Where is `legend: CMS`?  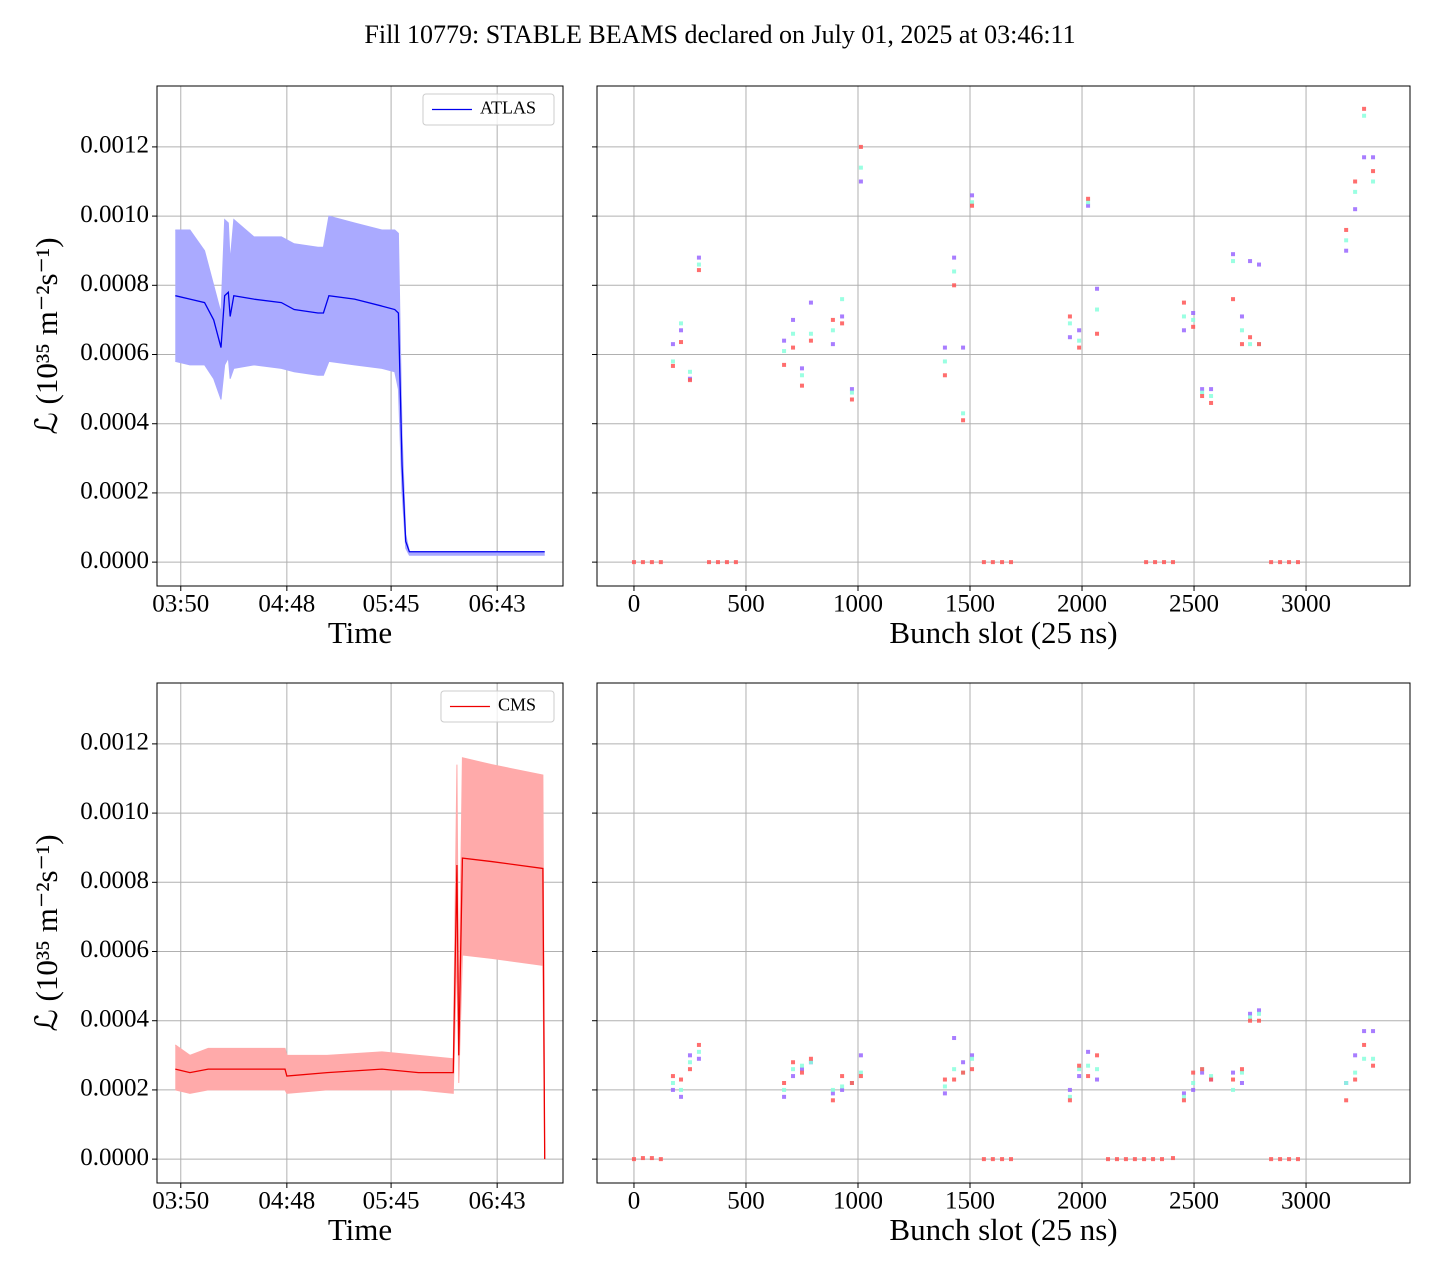 legend: CMS is located at coordinates (497, 706).